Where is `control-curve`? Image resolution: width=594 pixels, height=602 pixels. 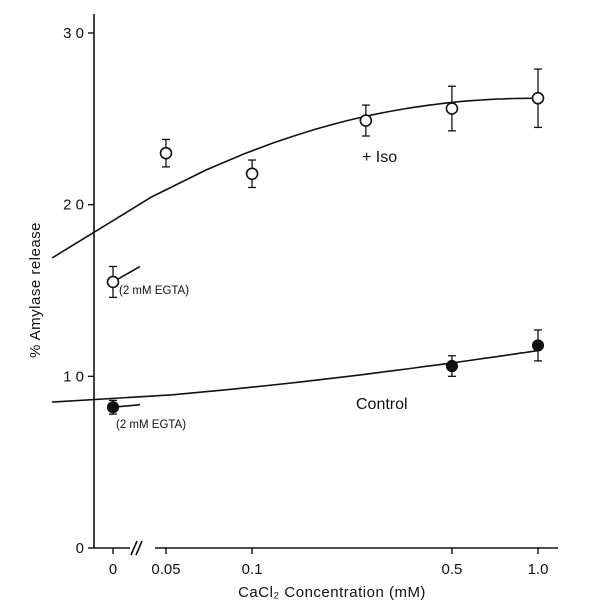 control-curve is located at coordinates (295, 376).